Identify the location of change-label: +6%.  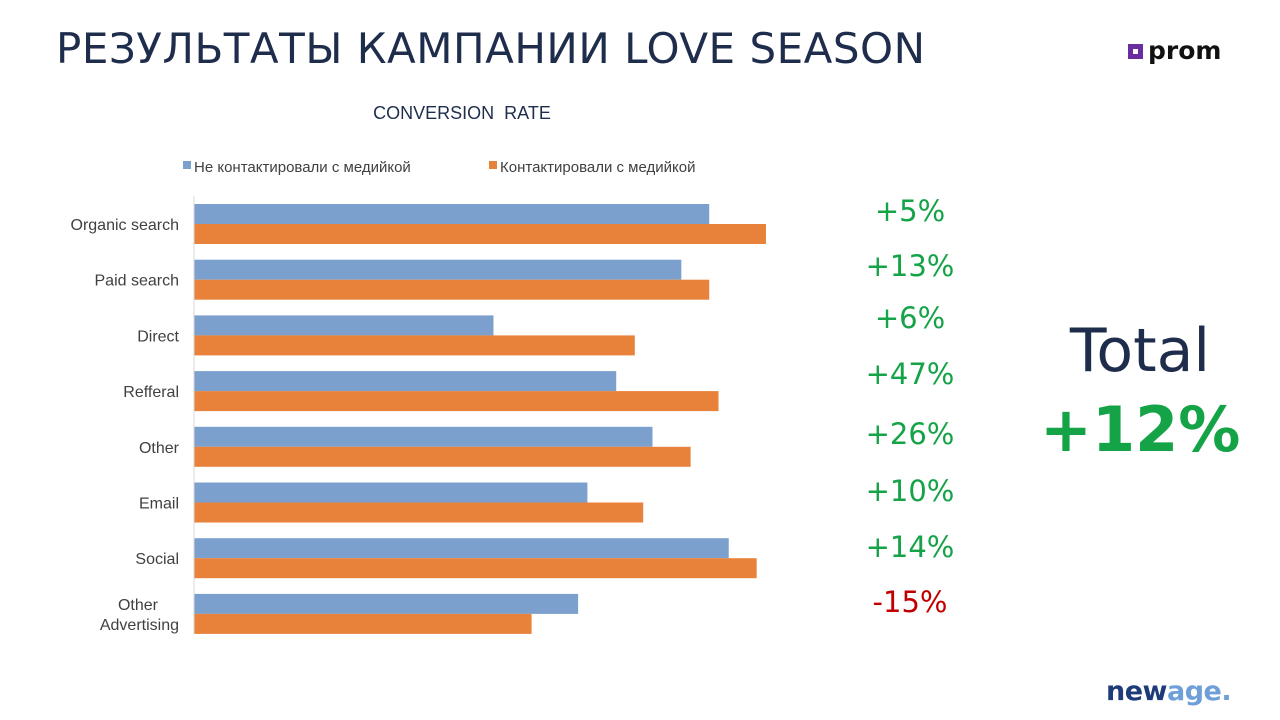
(910, 318).